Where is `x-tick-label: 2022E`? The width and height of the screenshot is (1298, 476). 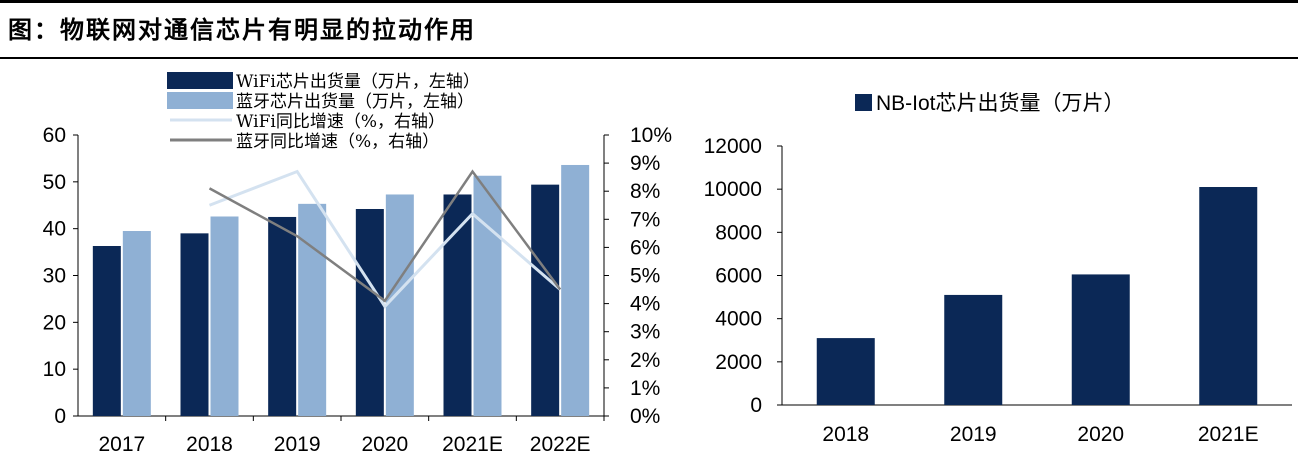 x-tick-label: 2022E is located at coordinates (560, 444).